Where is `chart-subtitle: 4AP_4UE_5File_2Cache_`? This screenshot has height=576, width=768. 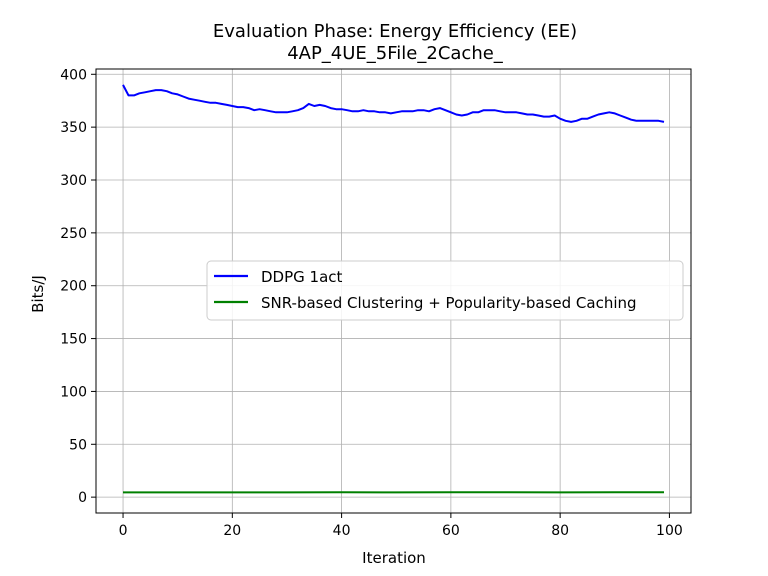 chart-subtitle: 4AP_4UE_5File_2Cache_ is located at coordinates (395, 53).